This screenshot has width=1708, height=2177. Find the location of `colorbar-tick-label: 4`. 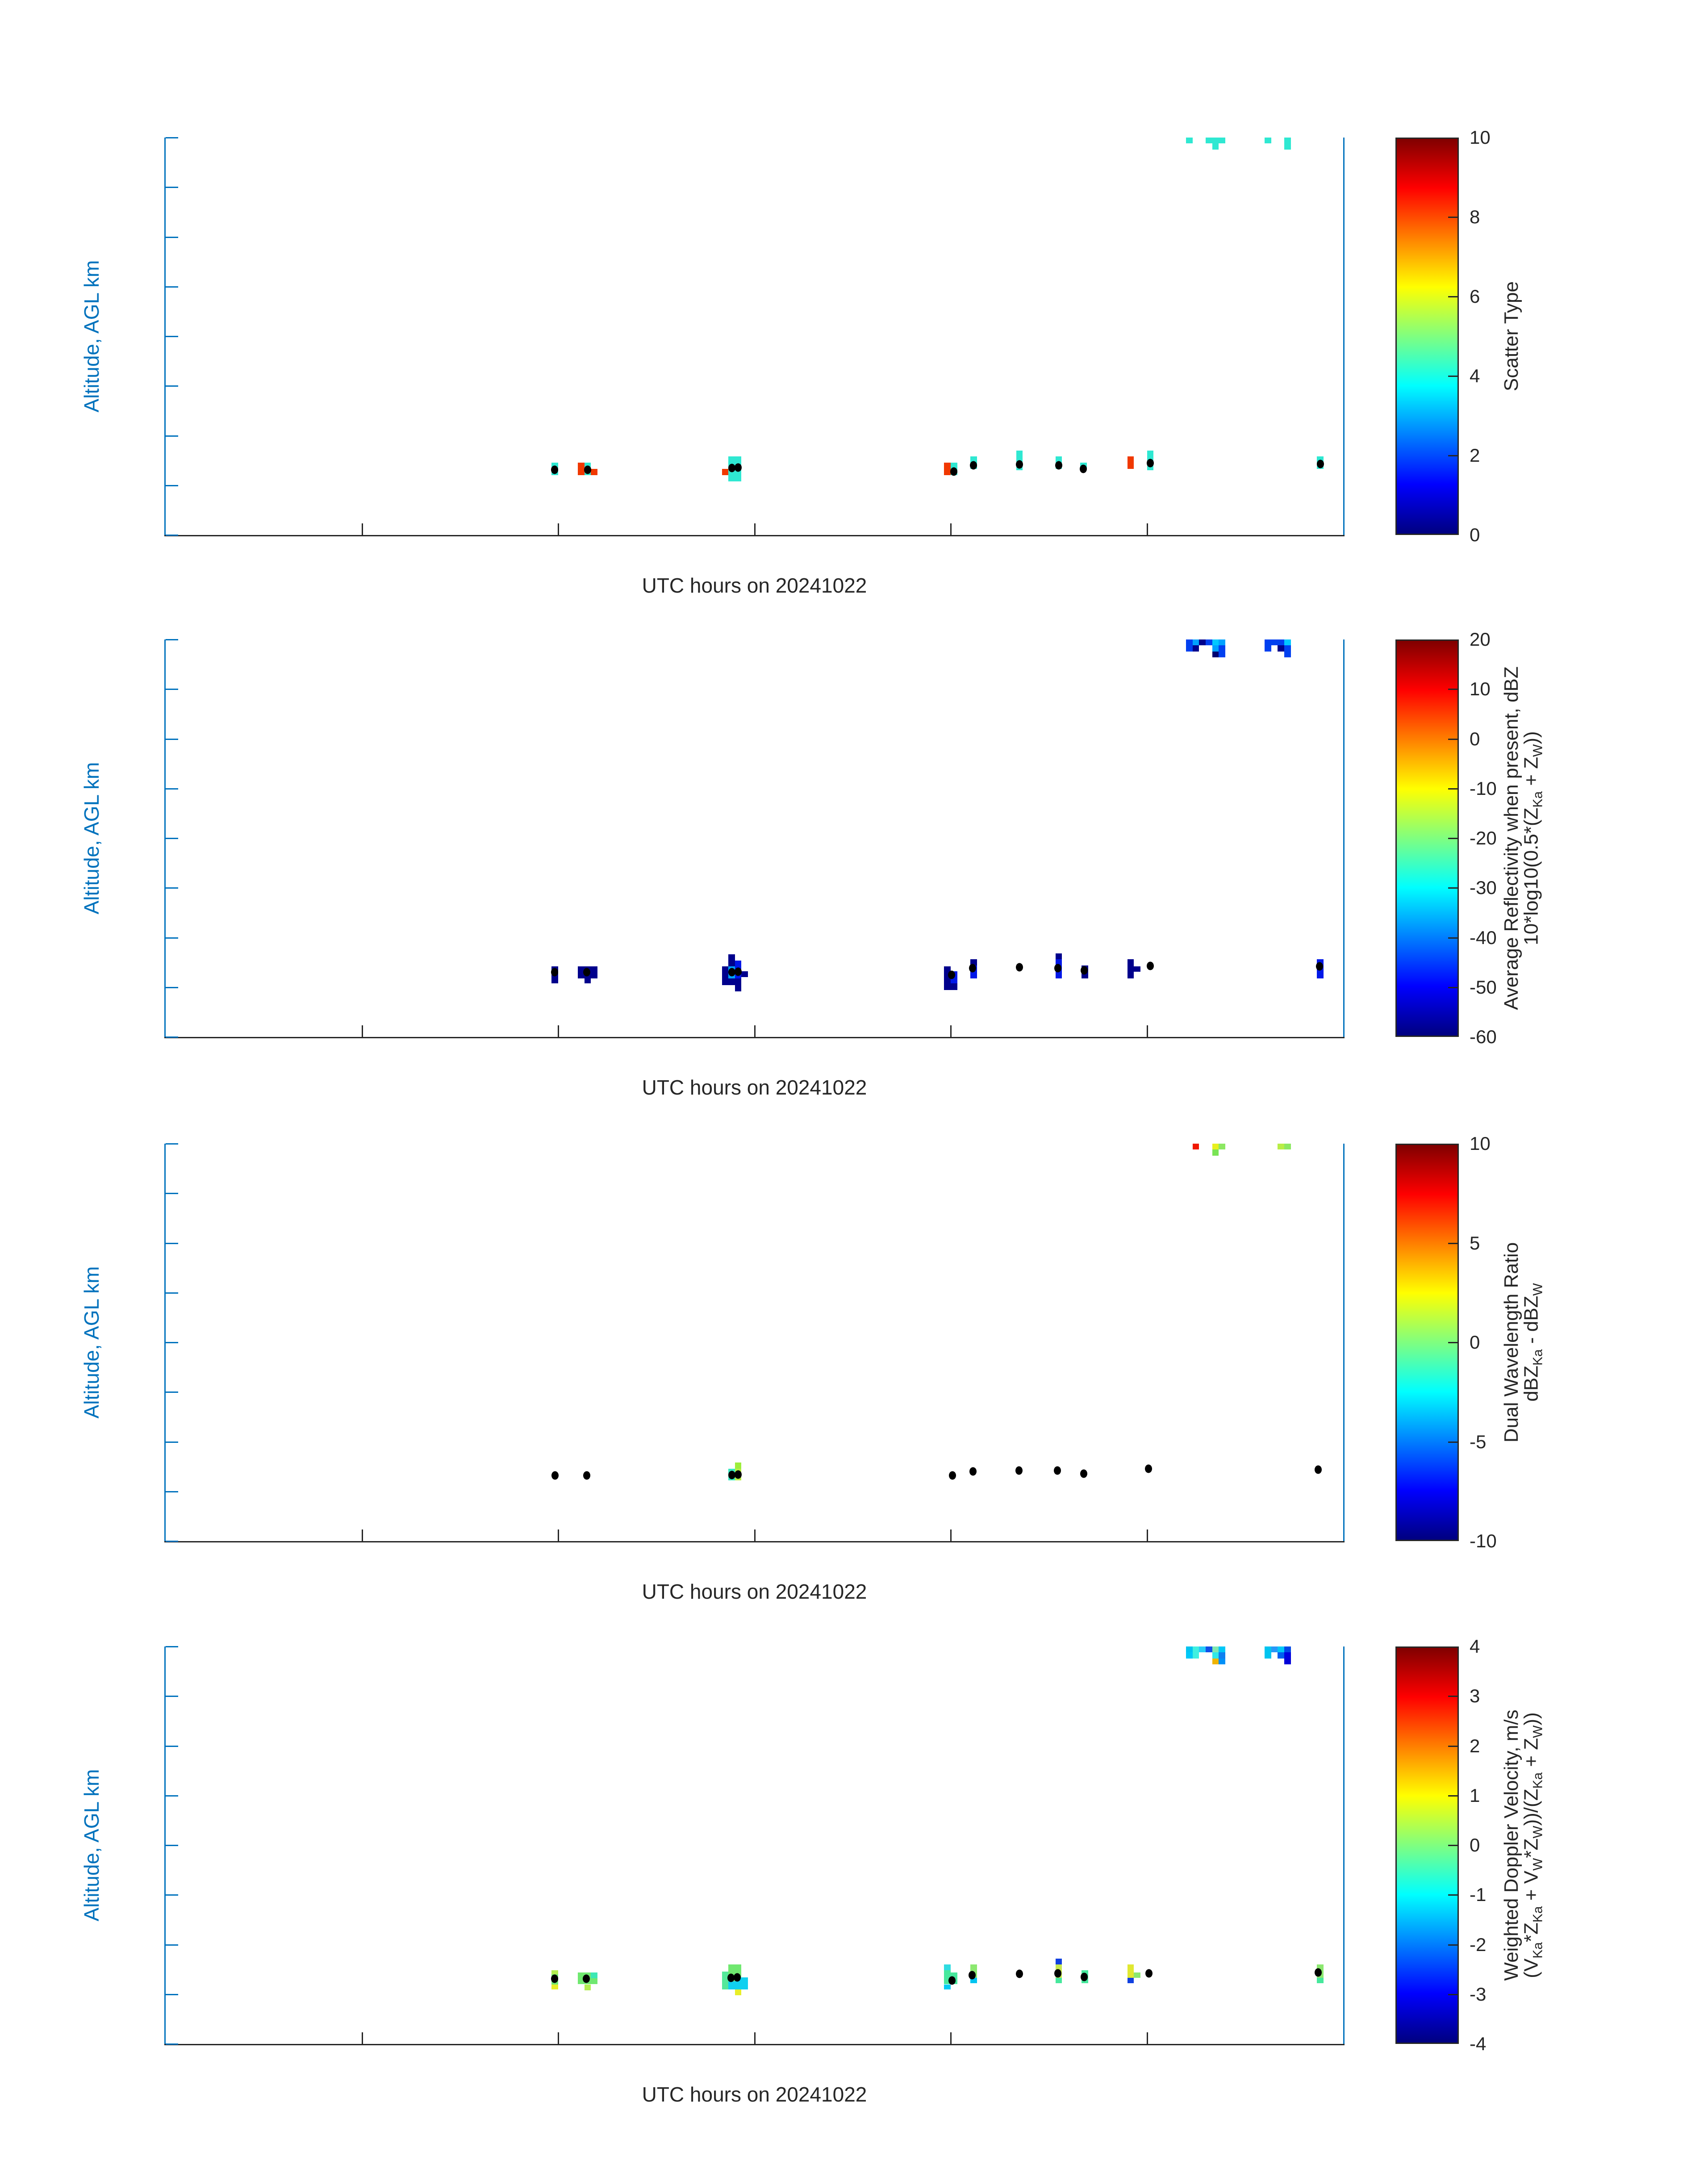

colorbar-tick-label: 4 is located at coordinates (1475, 375).